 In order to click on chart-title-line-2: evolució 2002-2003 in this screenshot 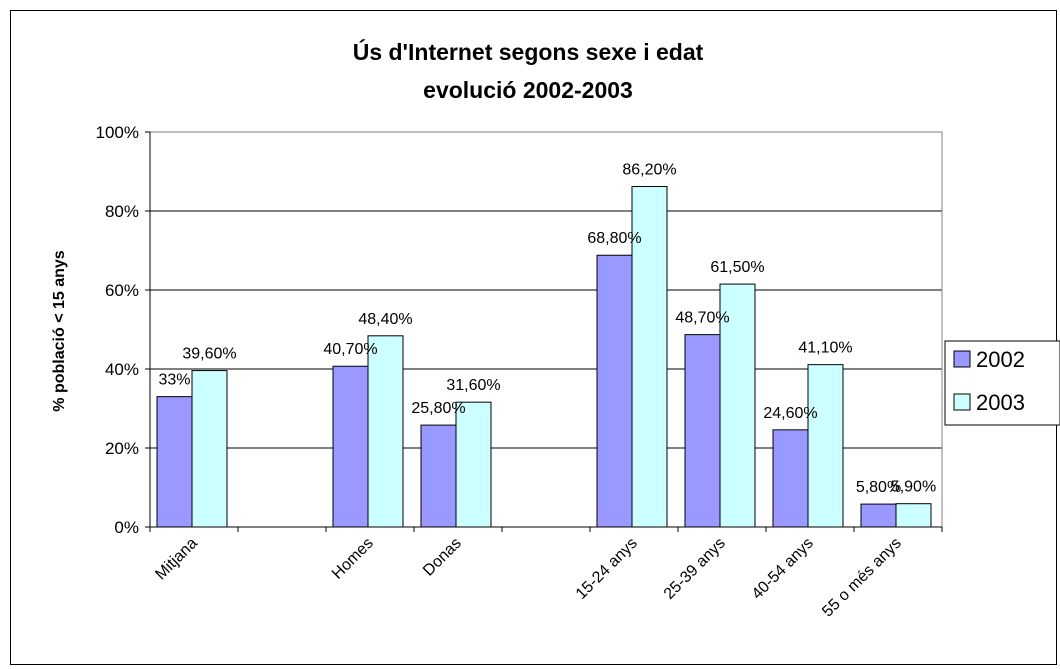, I will do `click(528, 90)`.